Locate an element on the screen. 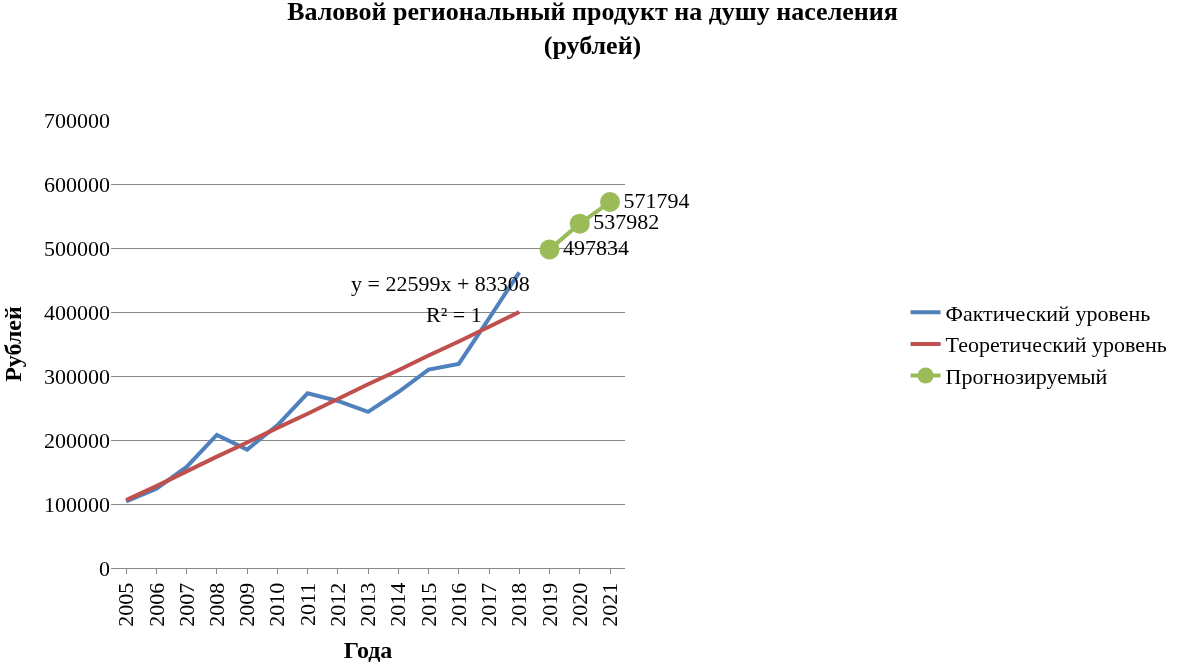 This screenshot has height=671, width=1185. x-tick-label: 2016 is located at coordinates (458, 604).